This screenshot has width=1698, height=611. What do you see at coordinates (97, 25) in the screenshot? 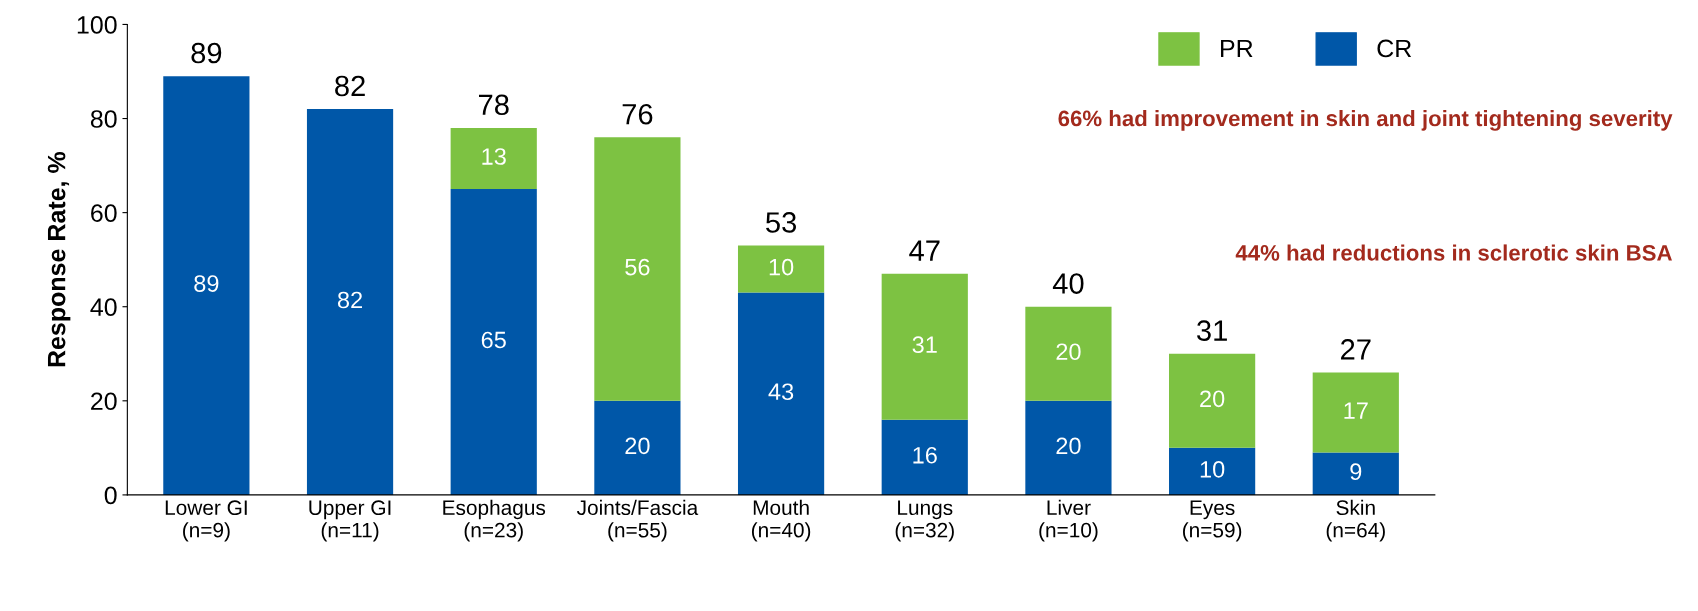
I see `y-tick-label: 100` at bounding box center [97, 25].